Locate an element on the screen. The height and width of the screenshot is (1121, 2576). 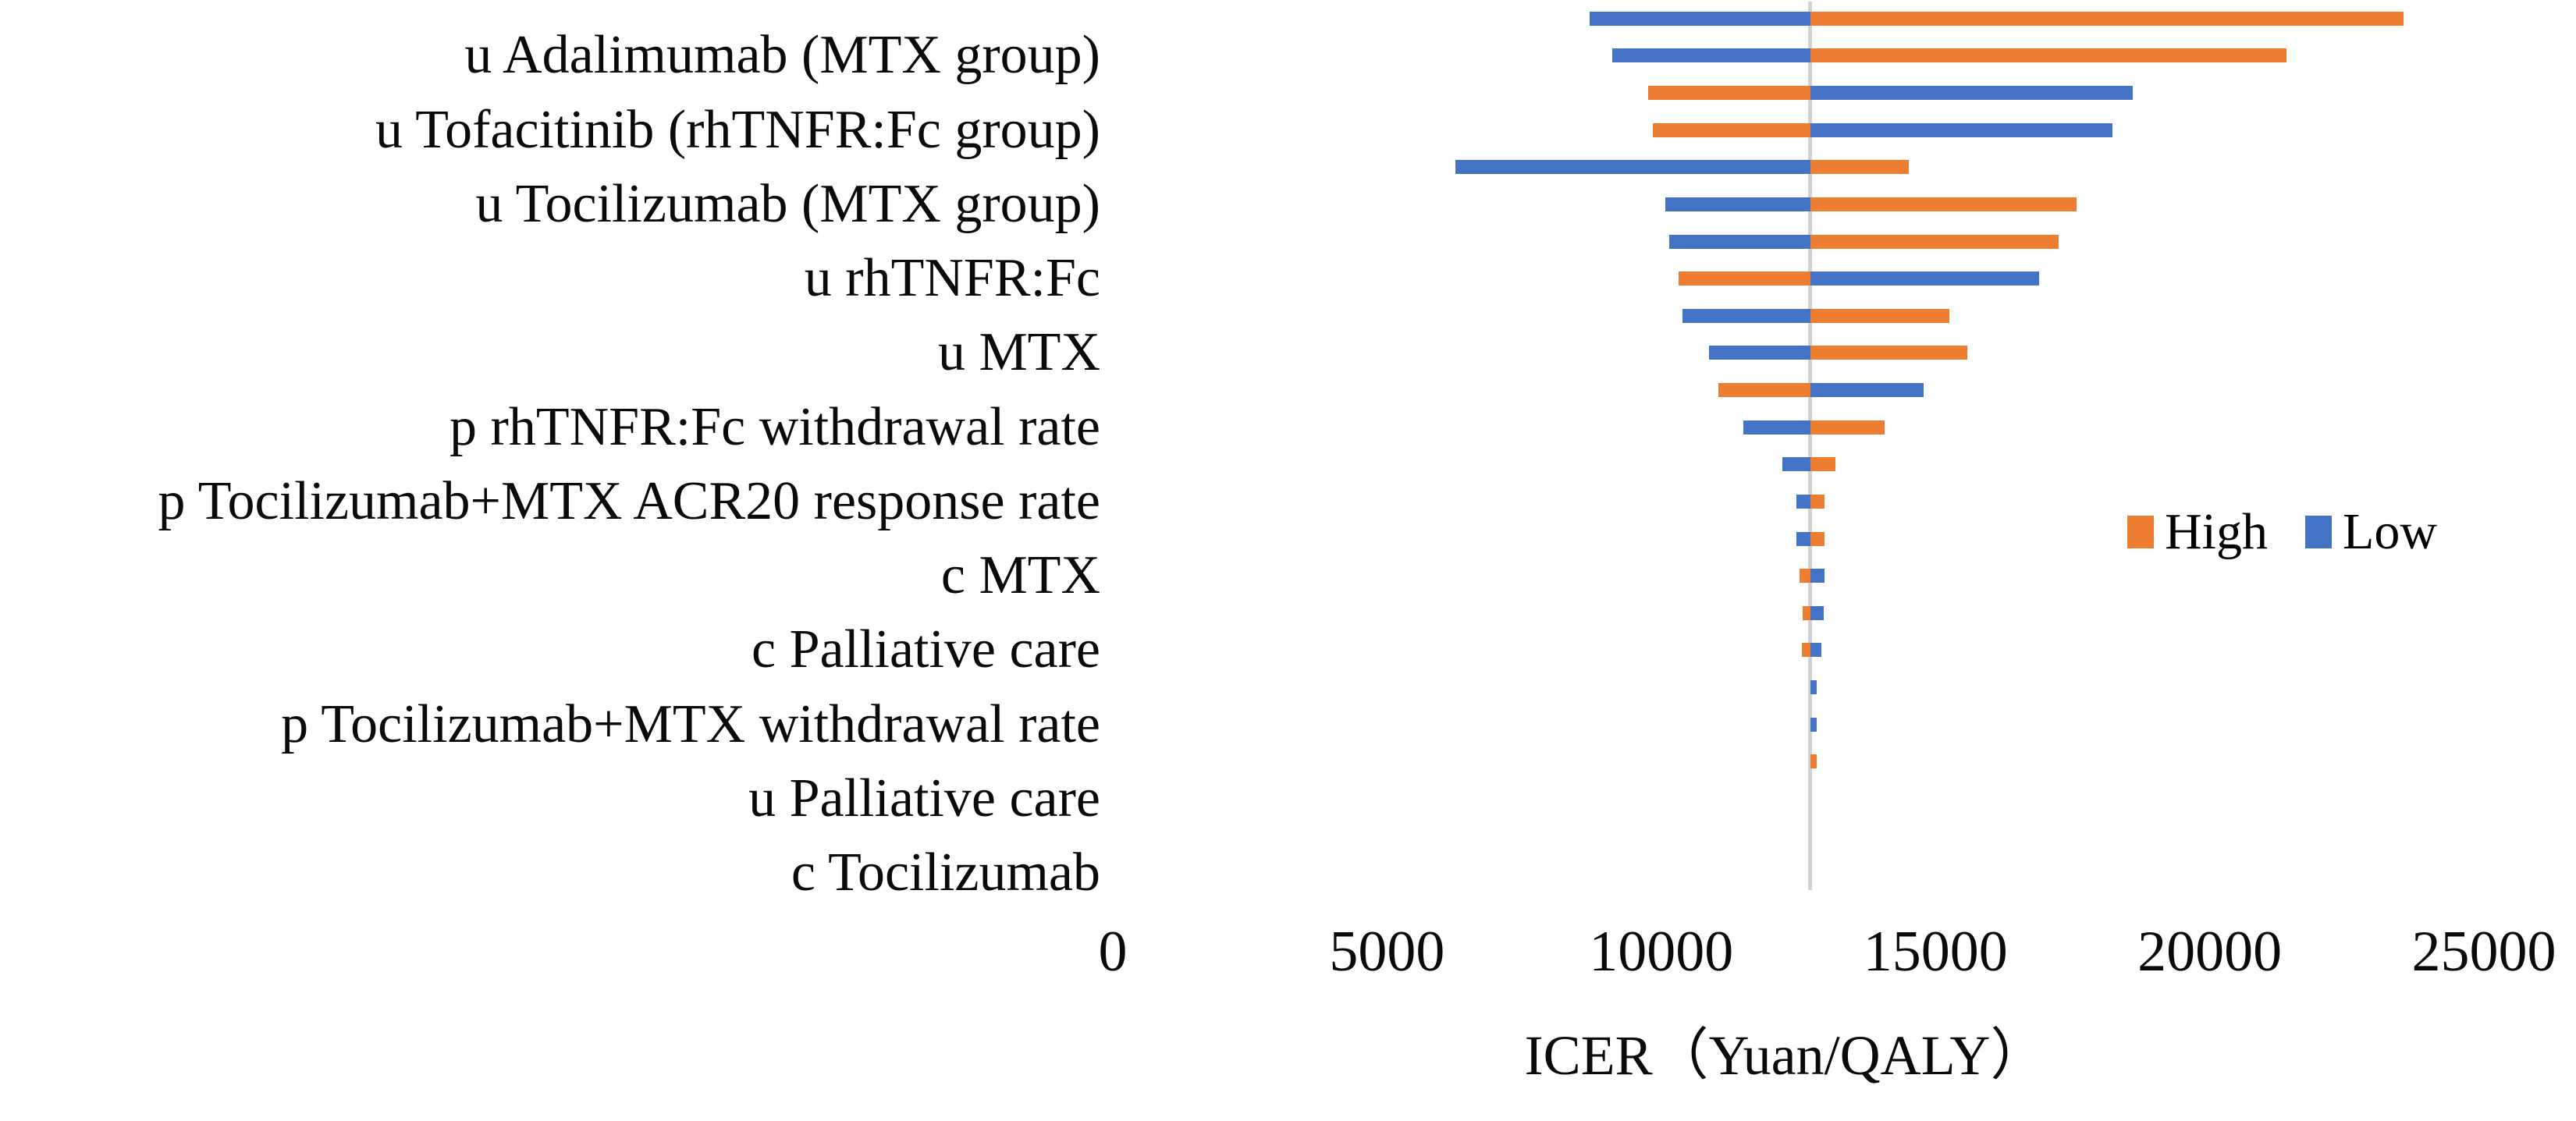
legend-item-high: High is located at coordinates (2197, 532).